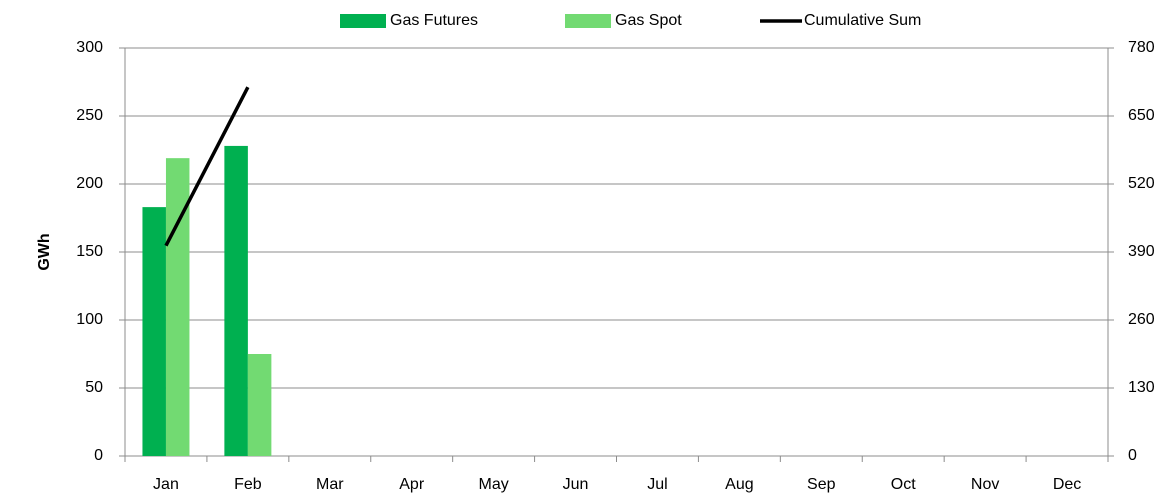 This screenshot has height=499, width=1174. I want to click on y-tick-label: 250, so click(89, 115).